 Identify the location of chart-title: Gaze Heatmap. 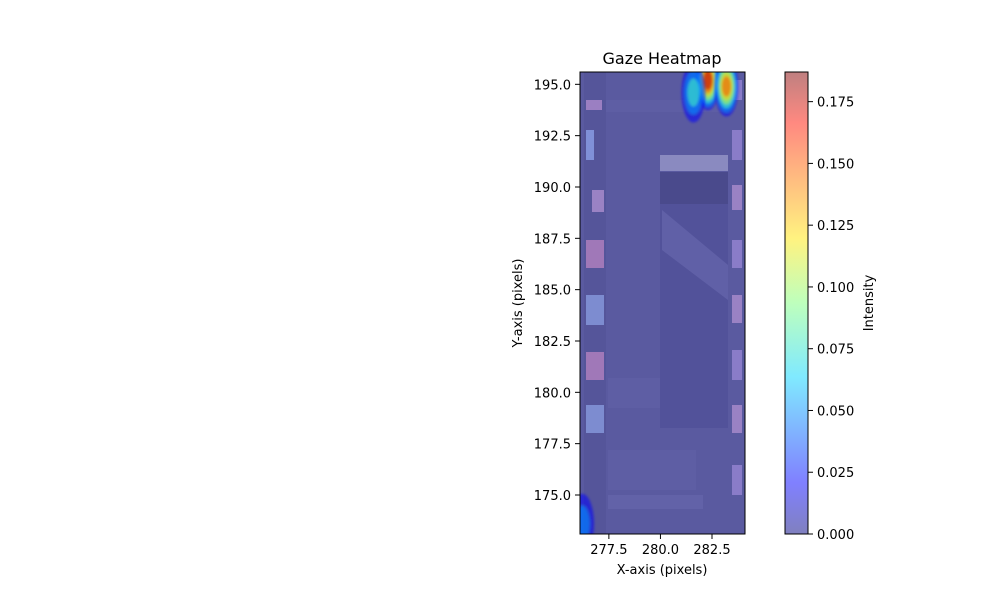
(661, 58).